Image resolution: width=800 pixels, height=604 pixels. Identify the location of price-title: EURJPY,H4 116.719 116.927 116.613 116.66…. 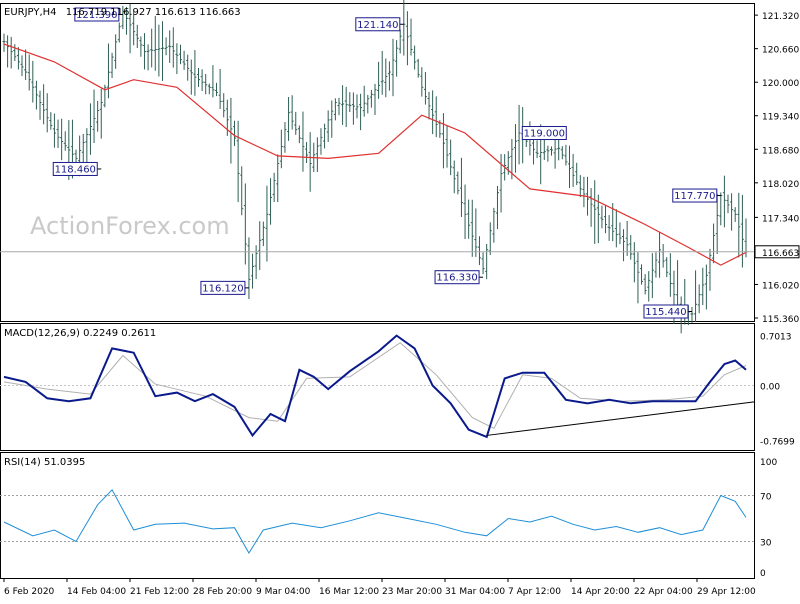
(122, 12).